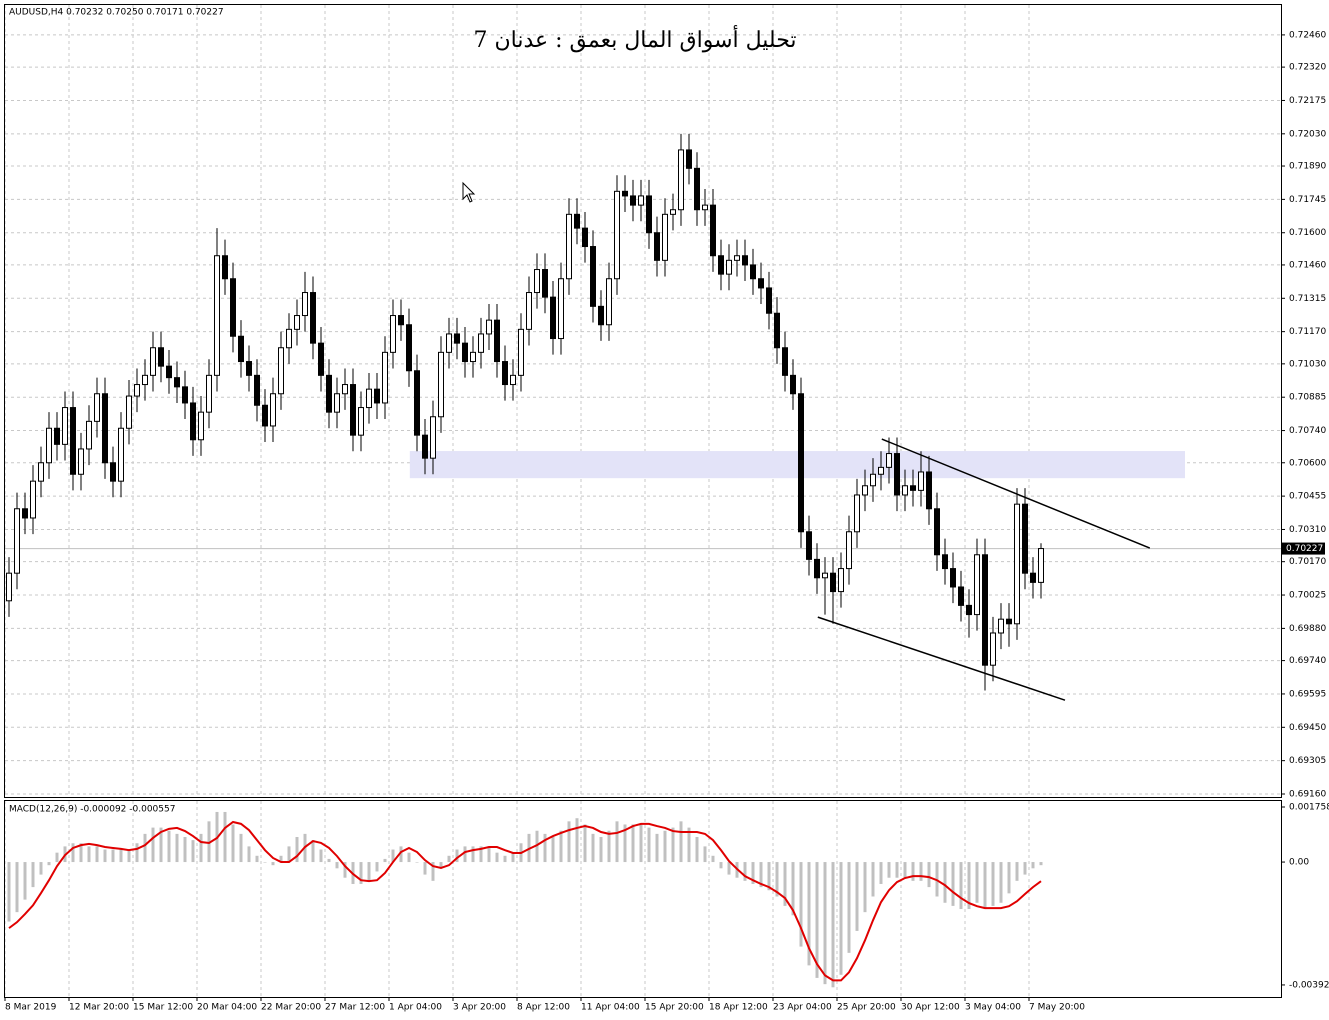 This screenshot has height=1020, width=1329. I want to click on y-tick-label: -0.003925, so click(1309, 985).